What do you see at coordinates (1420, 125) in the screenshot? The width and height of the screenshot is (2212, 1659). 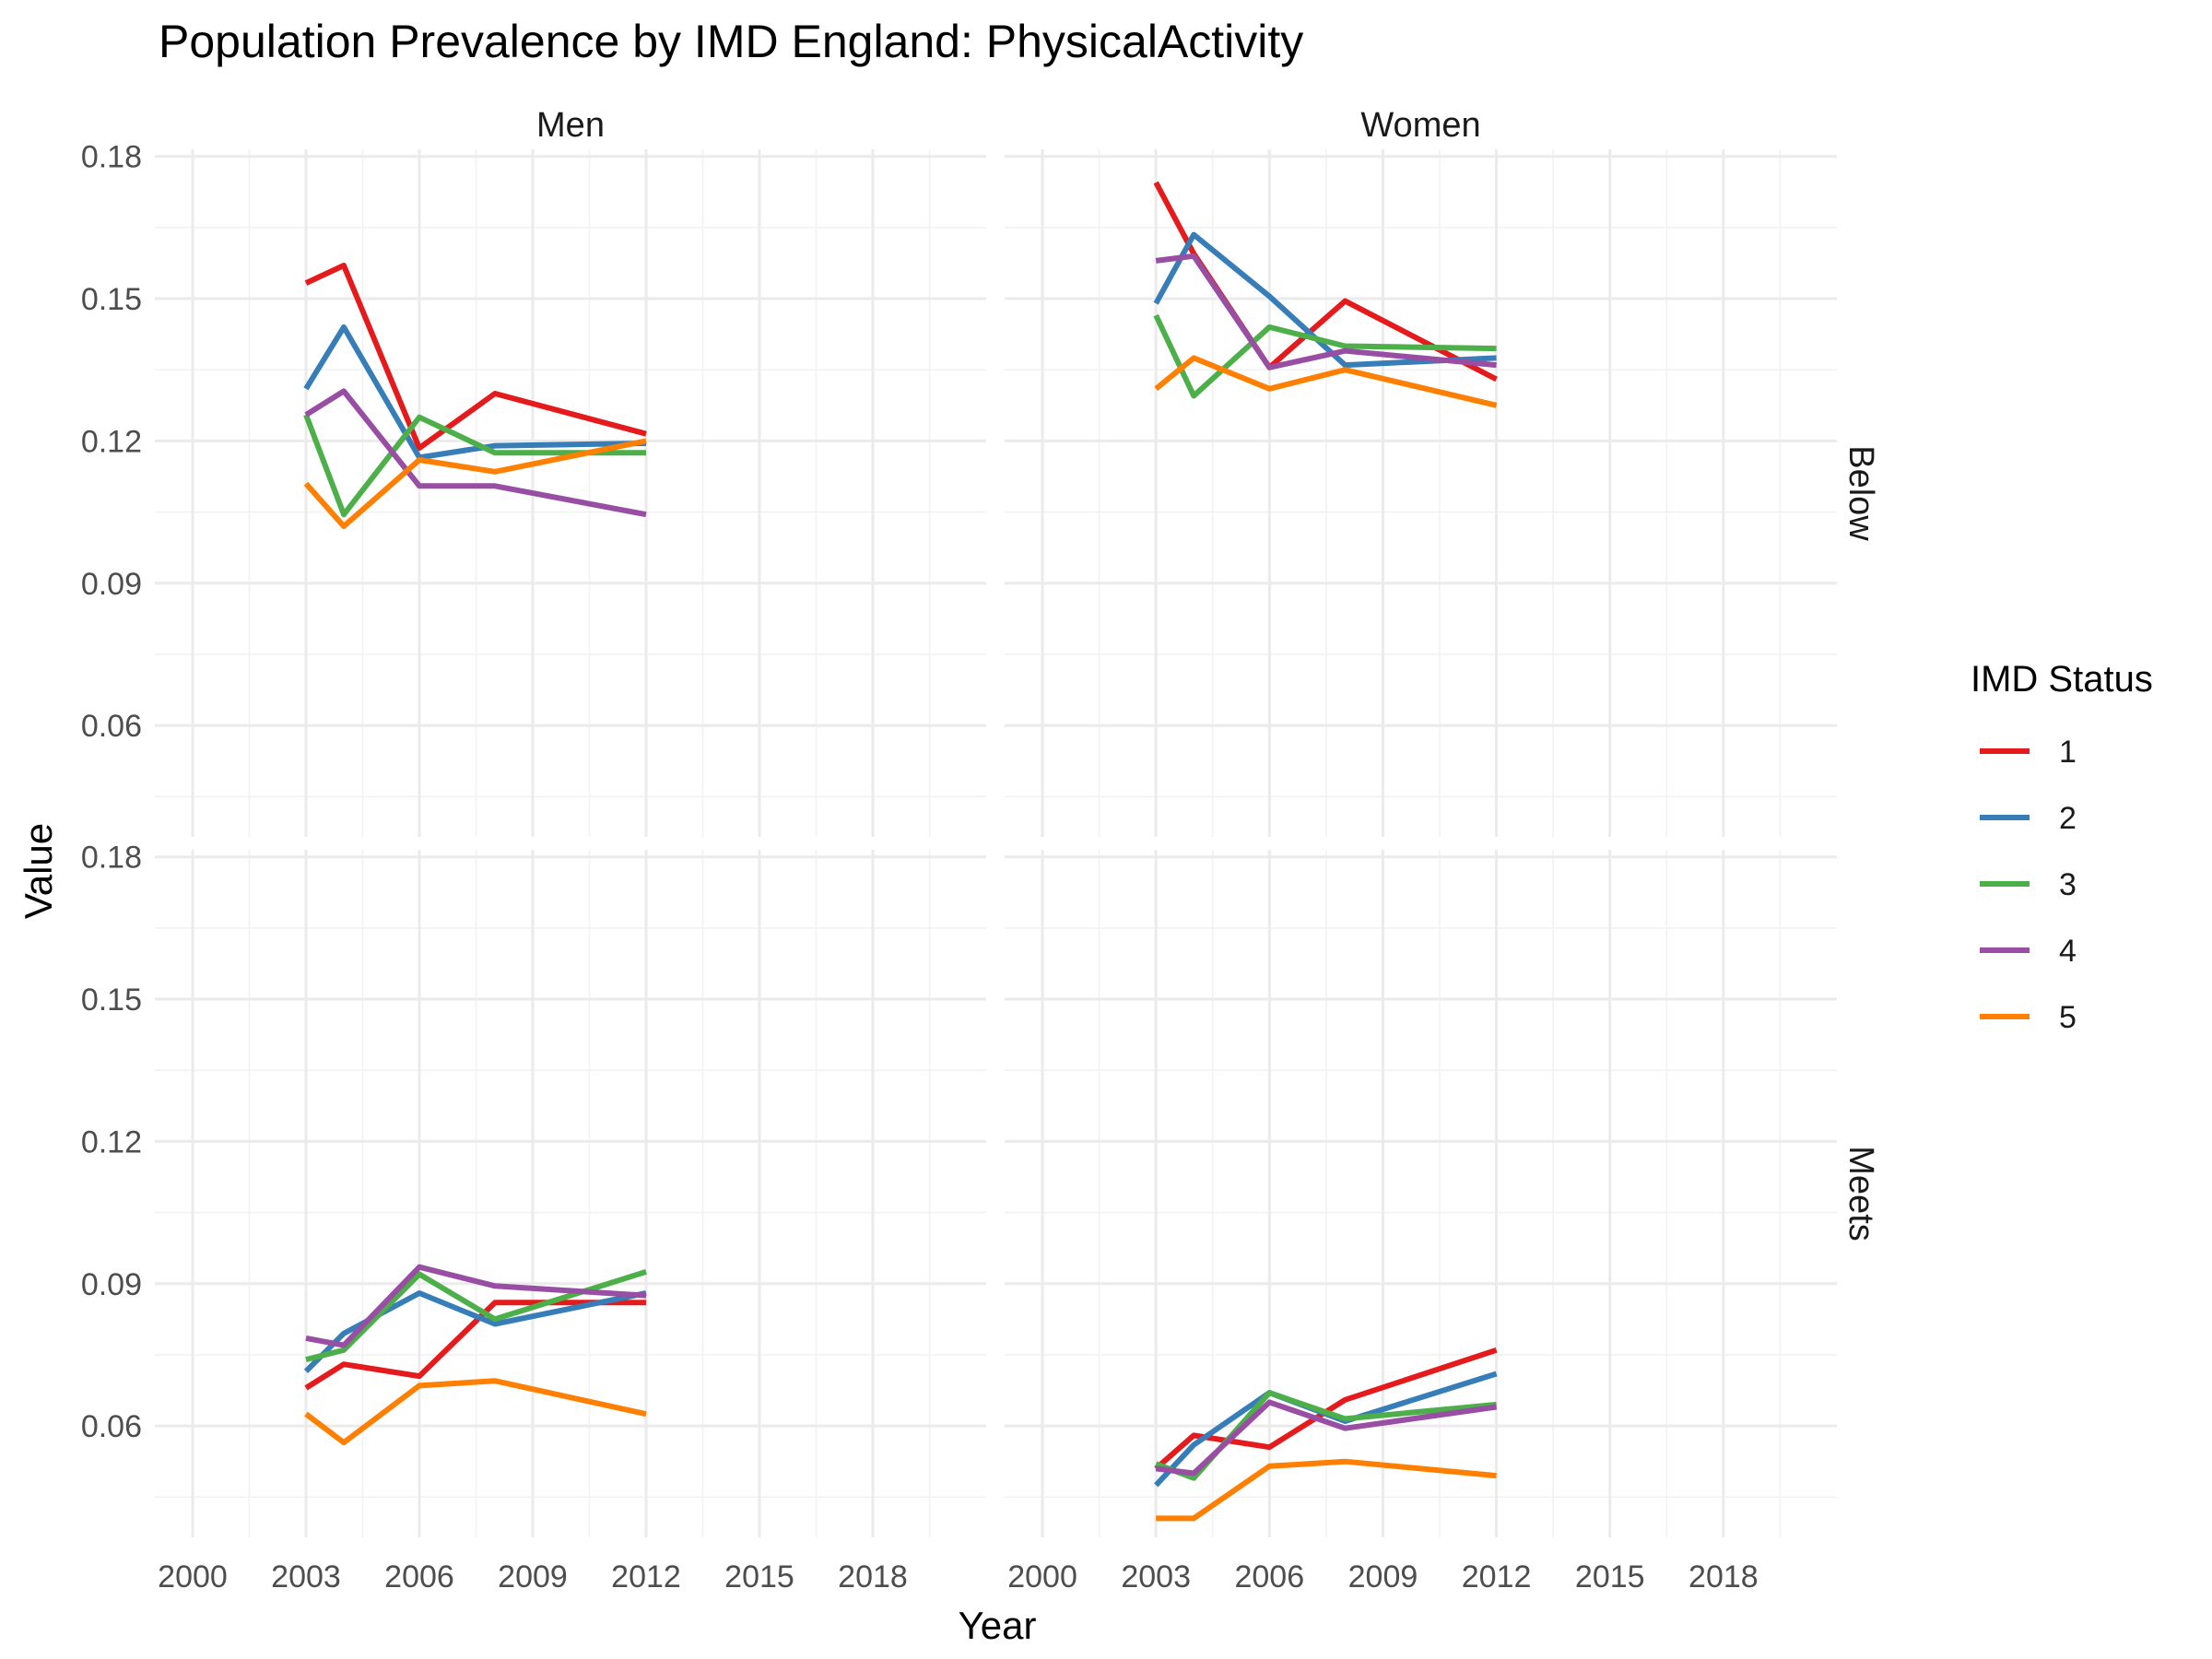 I see `facet-strip-women: Women` at bounding box center [1420, 125].